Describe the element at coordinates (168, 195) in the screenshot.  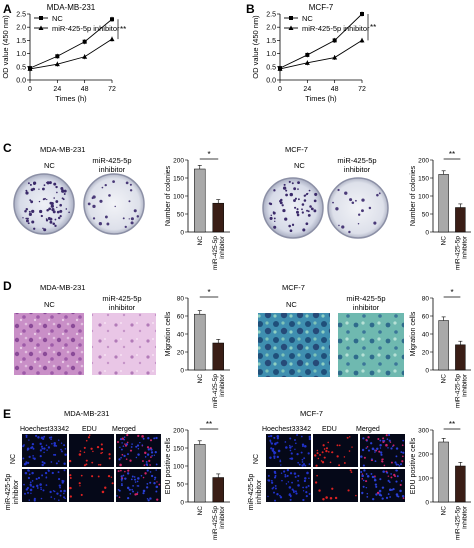
I see `y-axis-label: Number of colonies` at that location.